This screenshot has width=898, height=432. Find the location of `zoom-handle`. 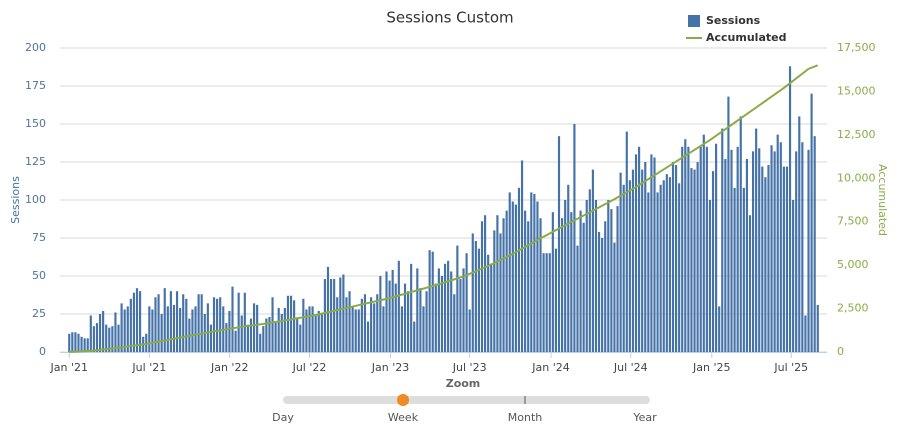

zoom-handle is located at coordinates (403, 400).